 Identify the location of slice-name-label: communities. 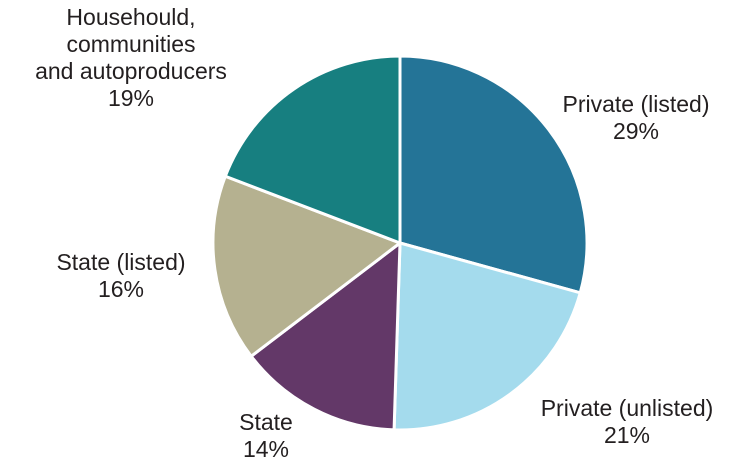
(130, 44).